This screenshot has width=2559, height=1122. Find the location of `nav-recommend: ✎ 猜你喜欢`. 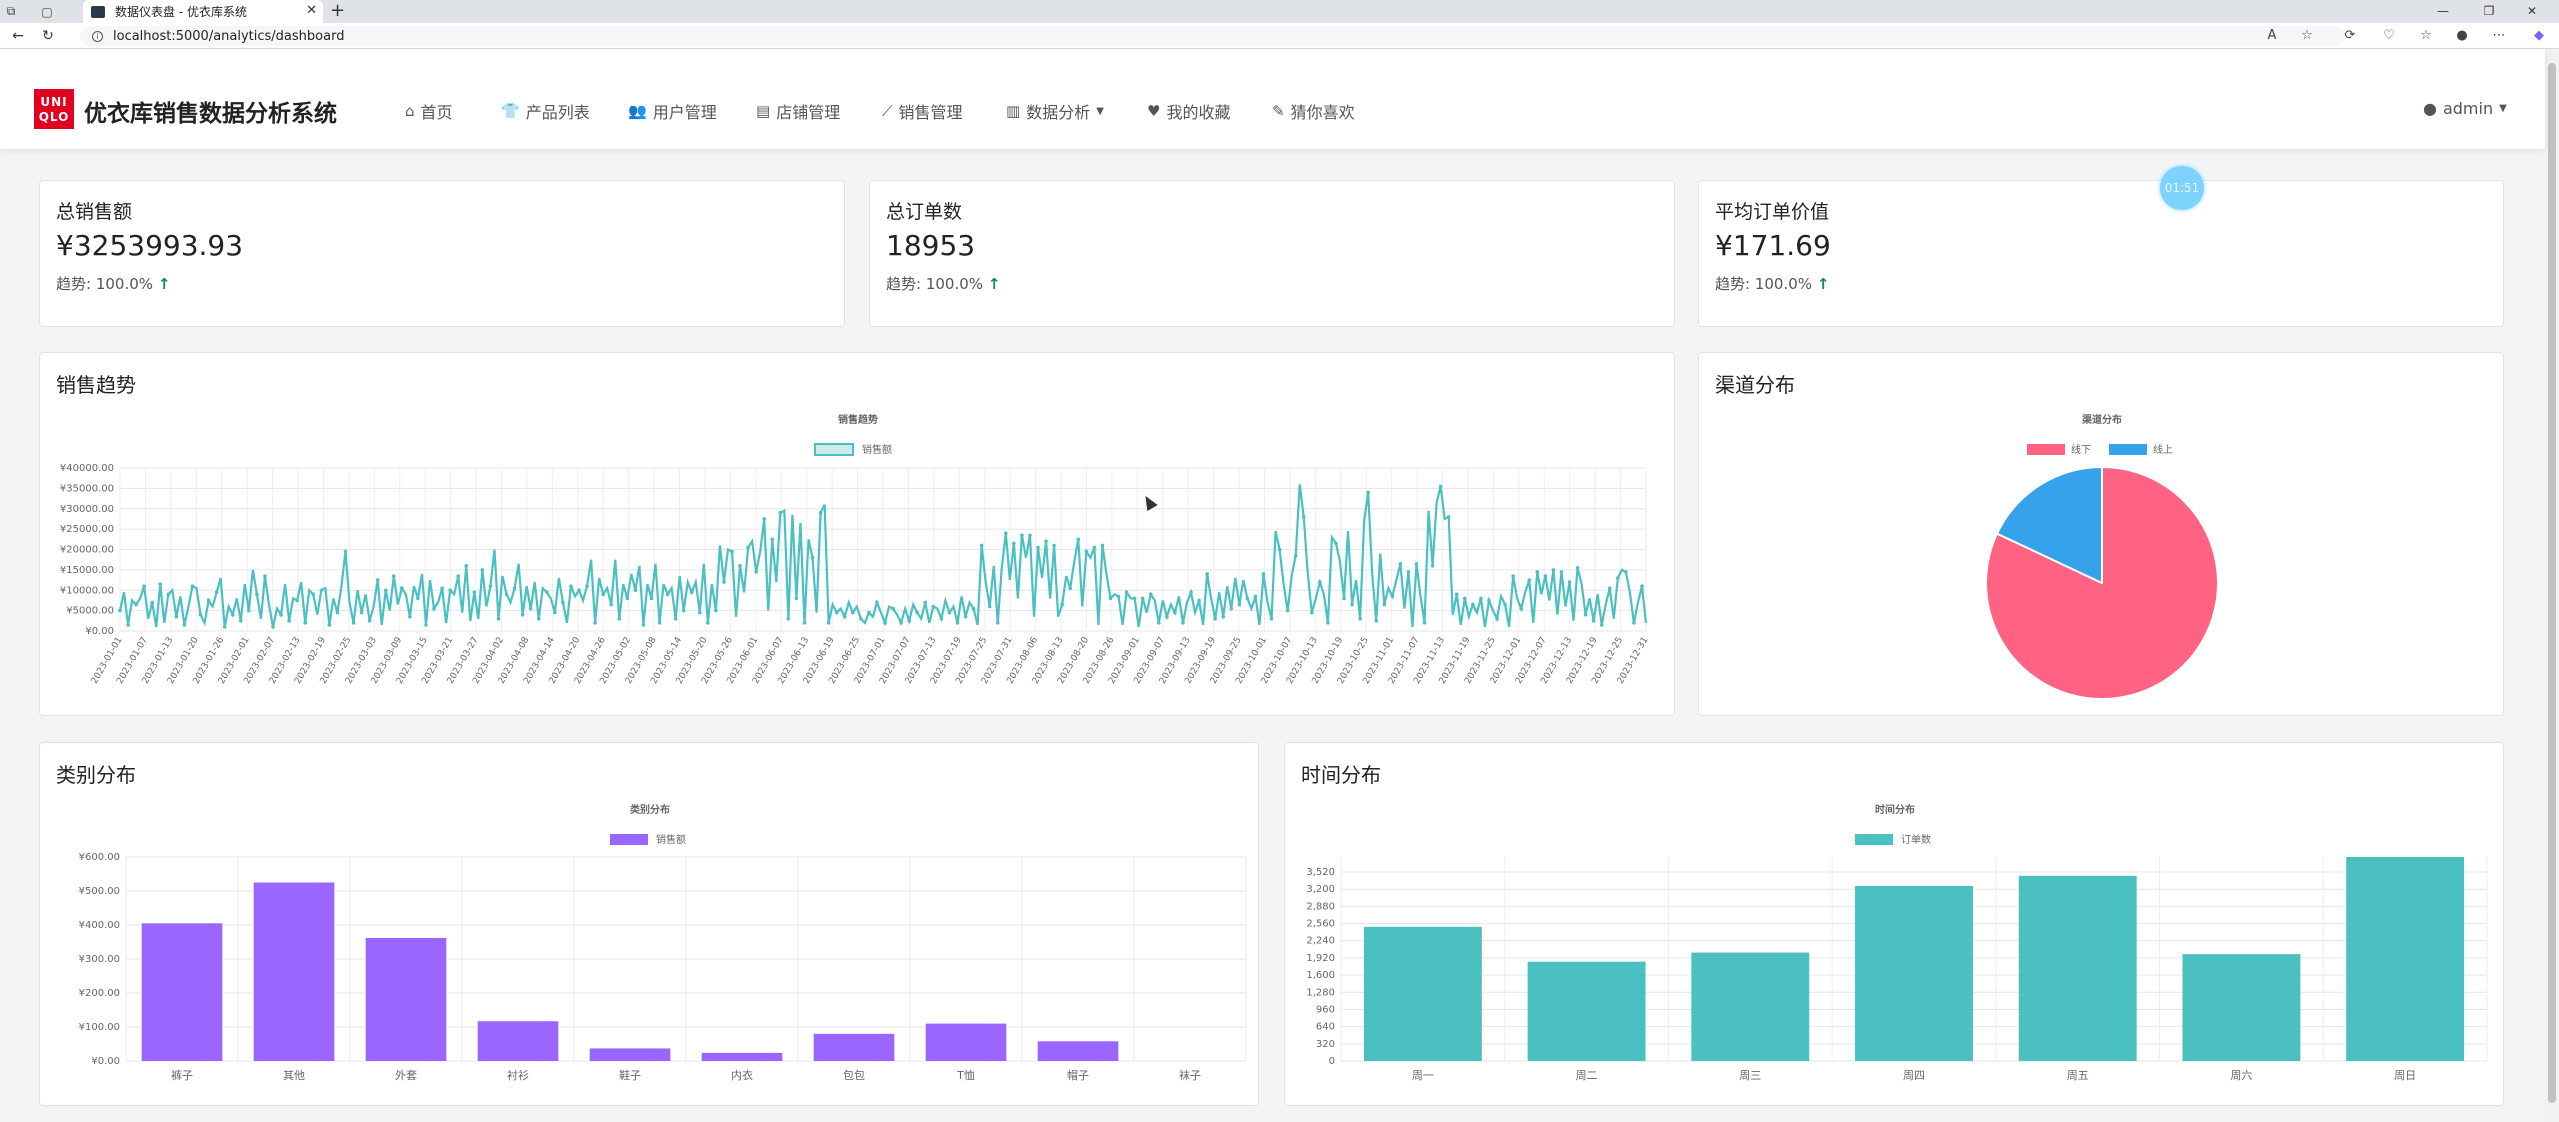

nav-recommend: ✎ 猜你喜欢 is located at coordinates (1313, 111).